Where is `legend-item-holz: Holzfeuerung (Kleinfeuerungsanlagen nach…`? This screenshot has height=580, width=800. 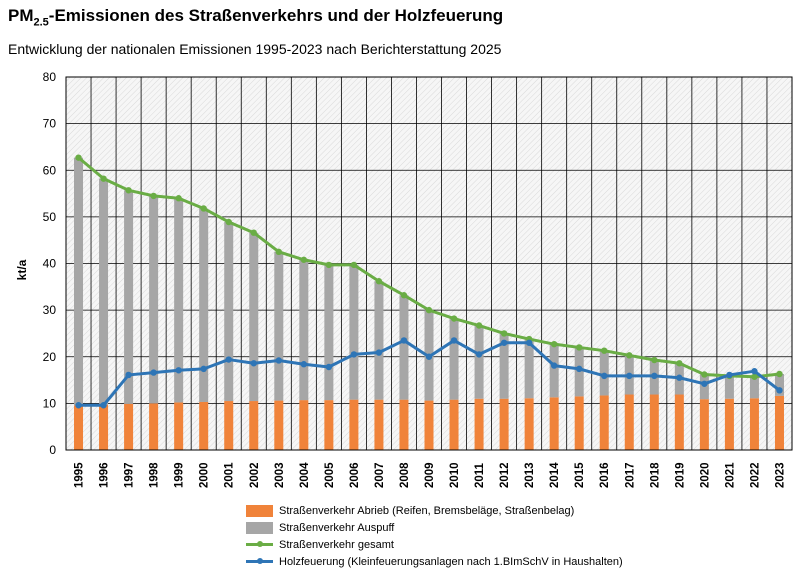 legend-item-holz: Holzfeuerung (Kleinfeuerungsanlagen nach… is located at coordinates (434, 561).